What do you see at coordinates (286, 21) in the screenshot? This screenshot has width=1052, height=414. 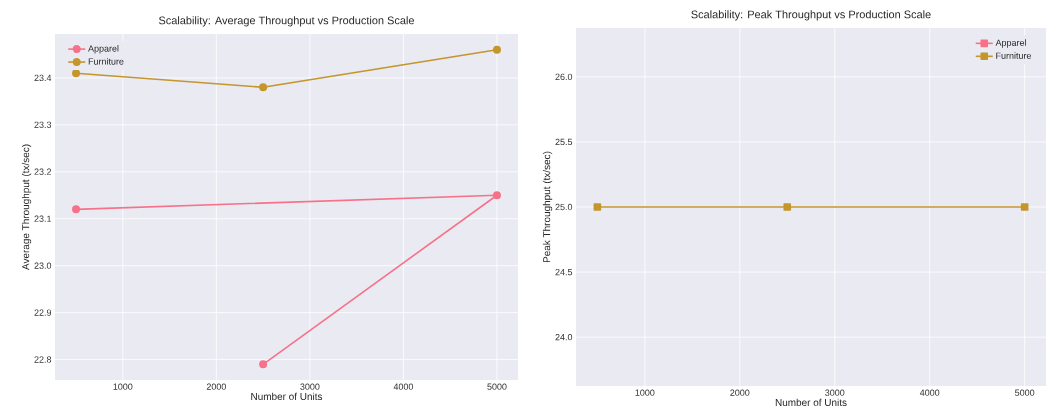 I see `chart-title: Scalability: Average Throughput vs Production Scale` at bounding box center [286, 21].